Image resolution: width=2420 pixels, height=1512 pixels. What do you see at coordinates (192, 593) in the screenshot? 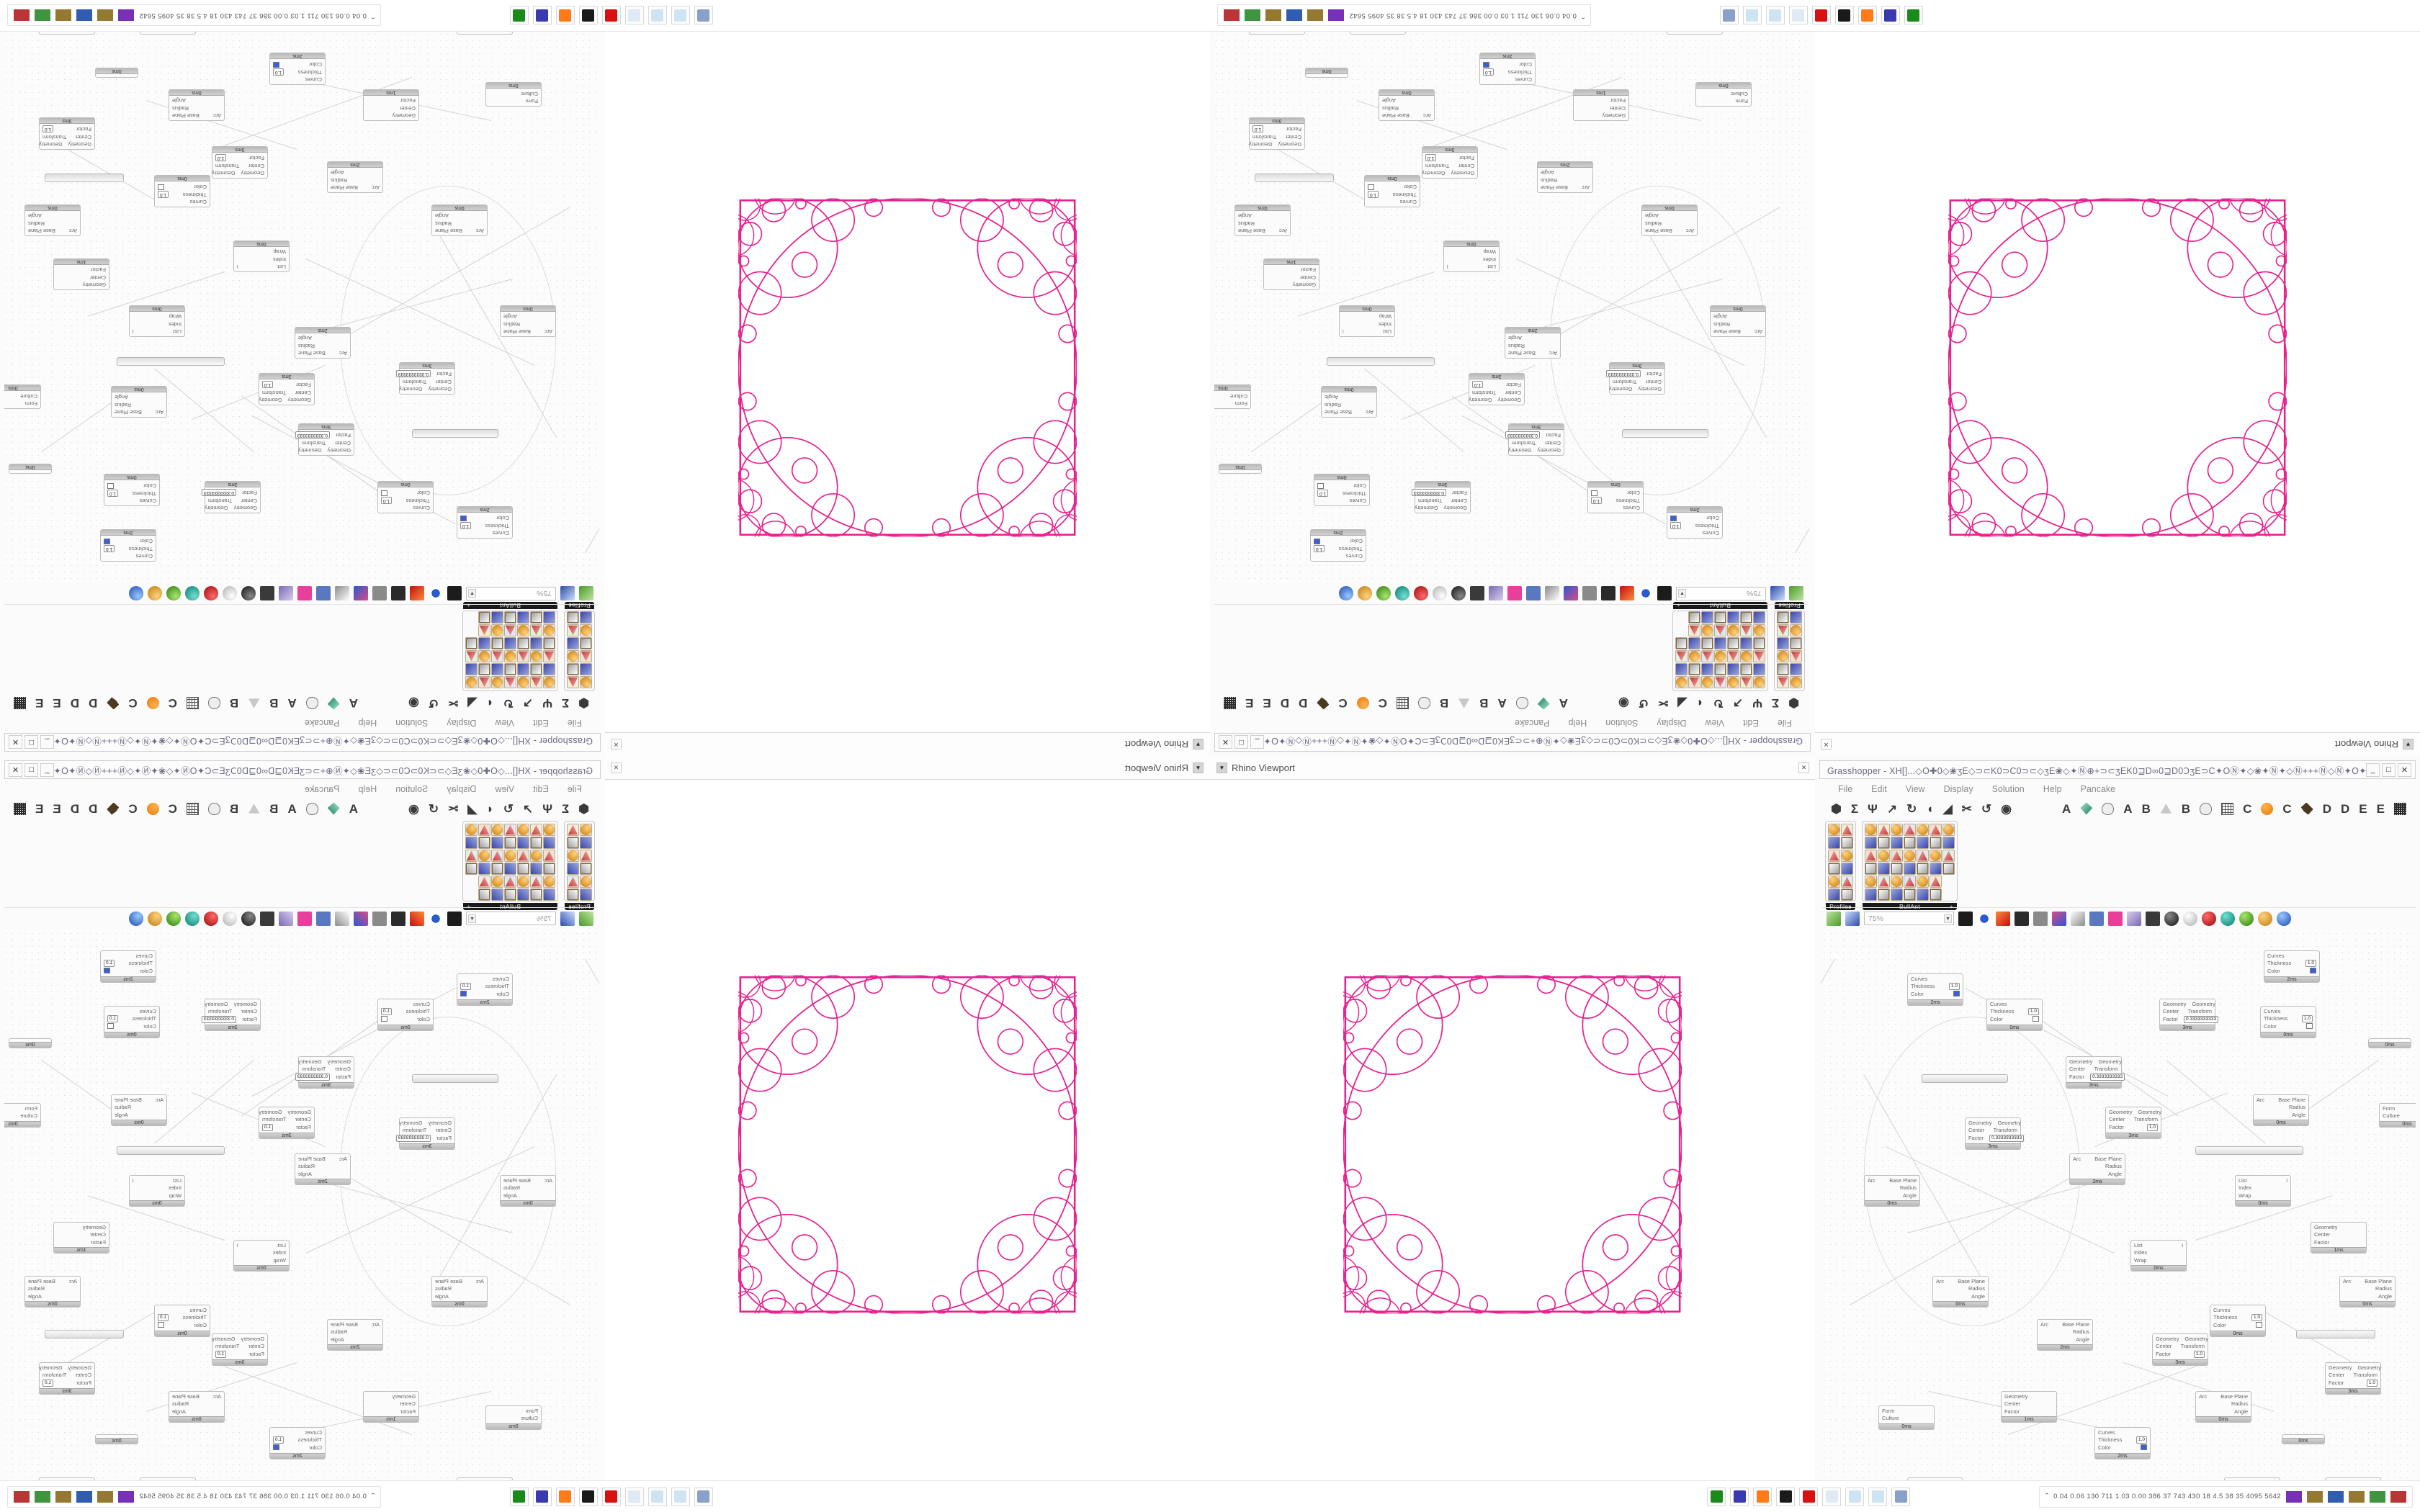
I see `shade-teal-button` at bounding box center [192, 593].